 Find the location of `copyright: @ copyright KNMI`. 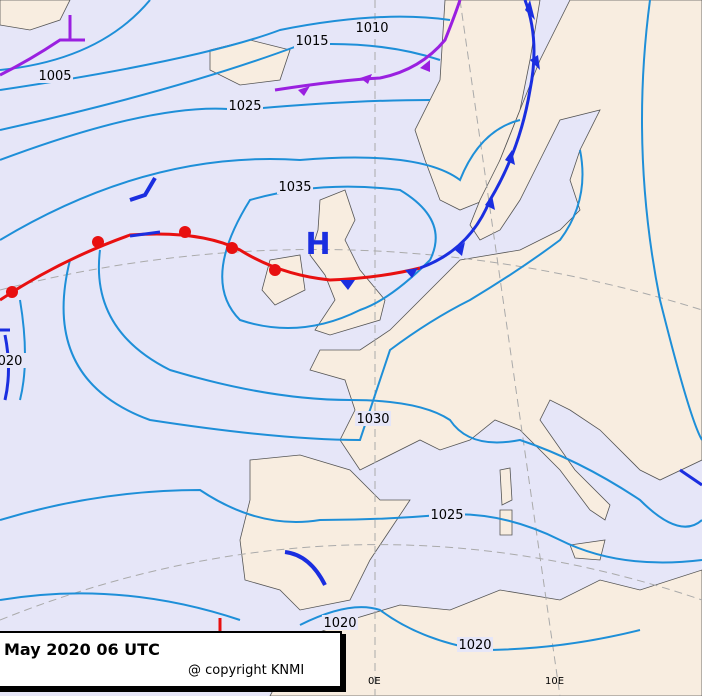

copyright: @ copyright KNMI is located at coordinates (246, 670).